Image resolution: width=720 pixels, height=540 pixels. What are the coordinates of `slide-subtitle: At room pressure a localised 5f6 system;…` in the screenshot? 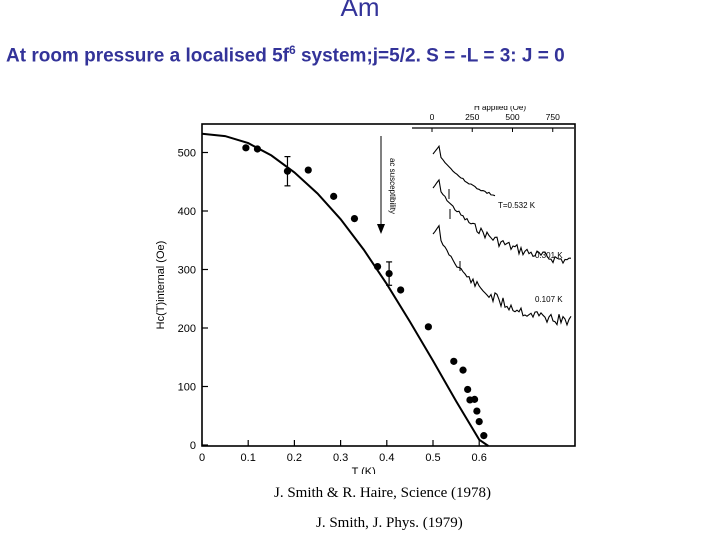 It's located at (363, 53).